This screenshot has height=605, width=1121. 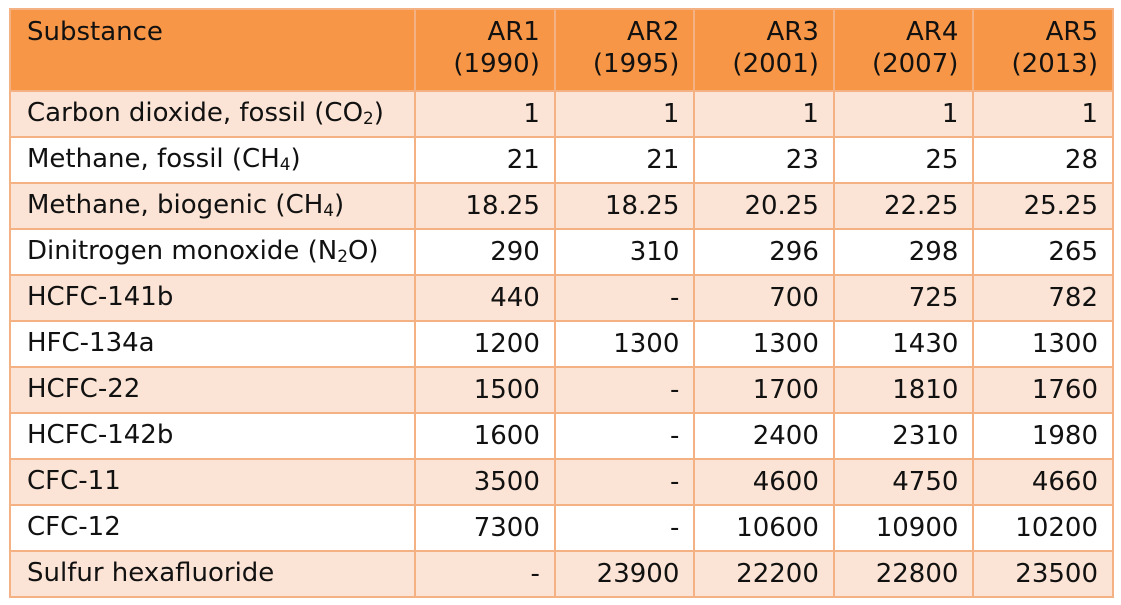 I want to click on gwp-value-ar5: 782, so click(x=1043, y=298).